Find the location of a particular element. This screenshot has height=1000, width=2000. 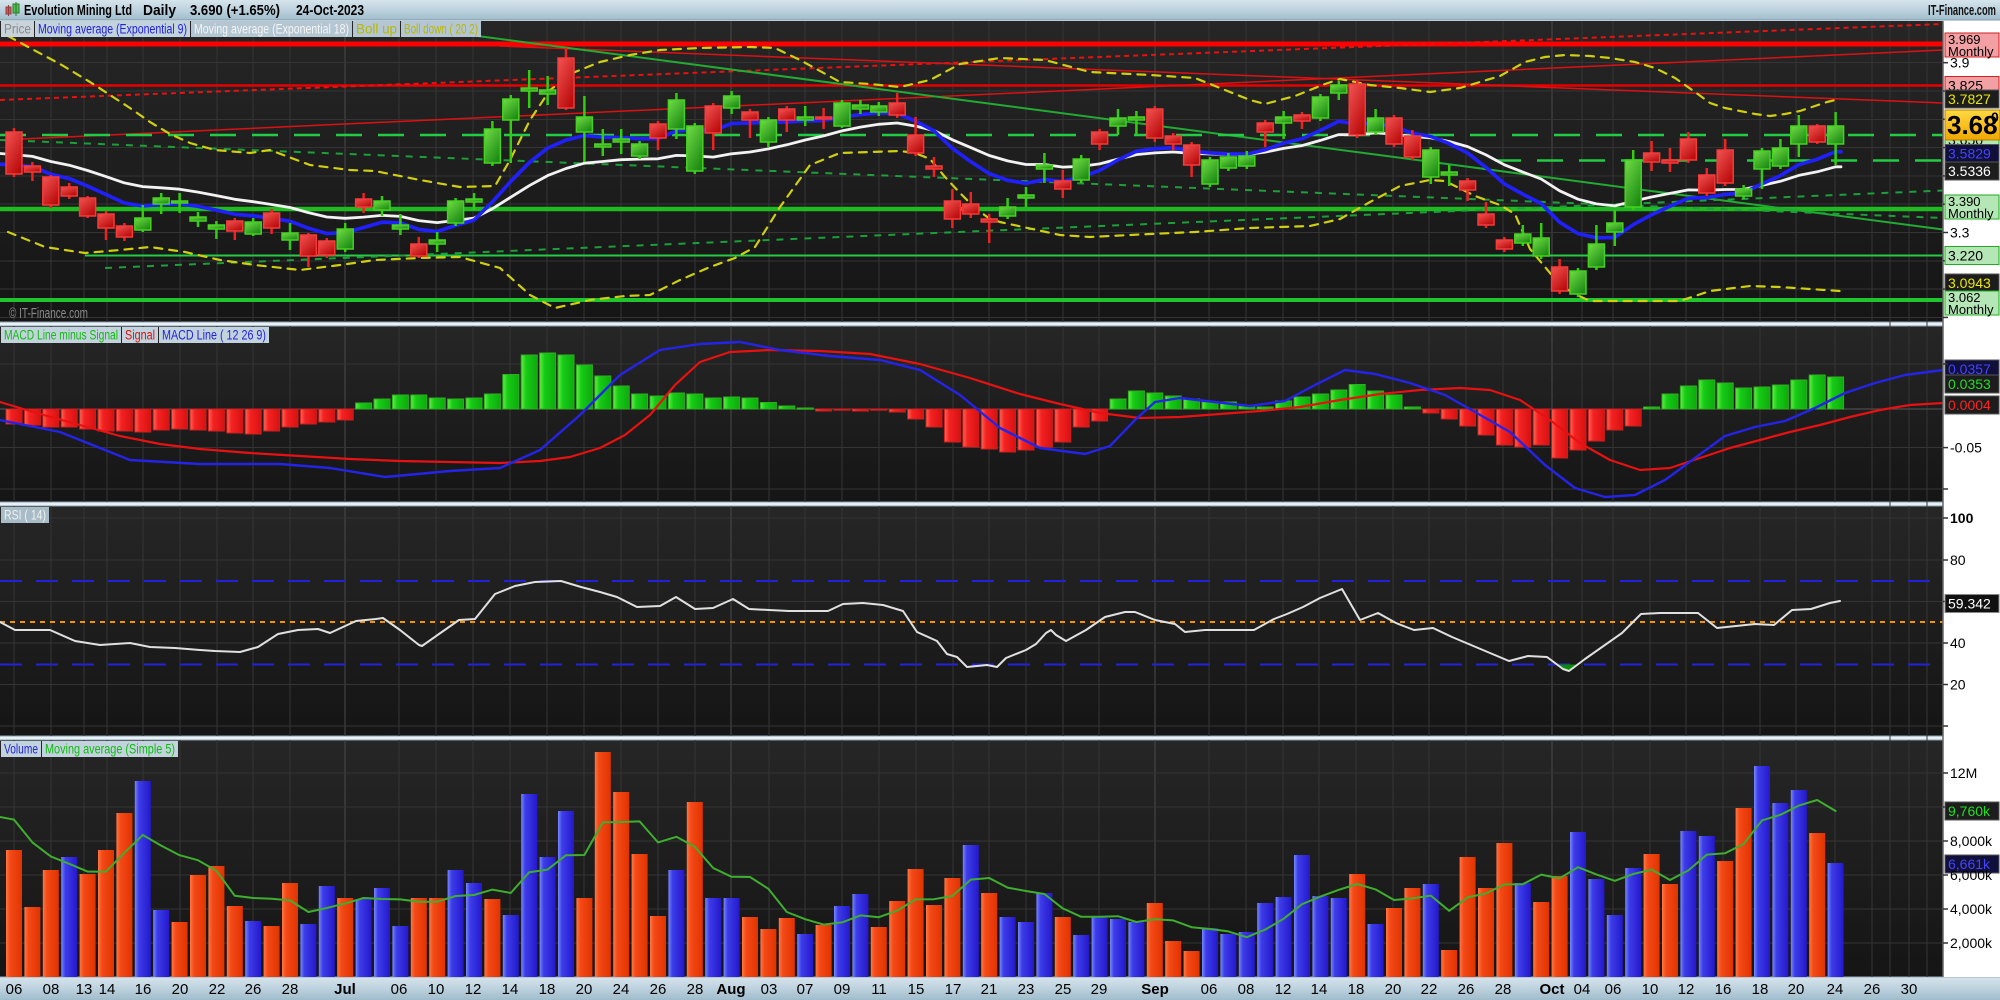

svg-text: 15 is located at coordinates (916, 989).